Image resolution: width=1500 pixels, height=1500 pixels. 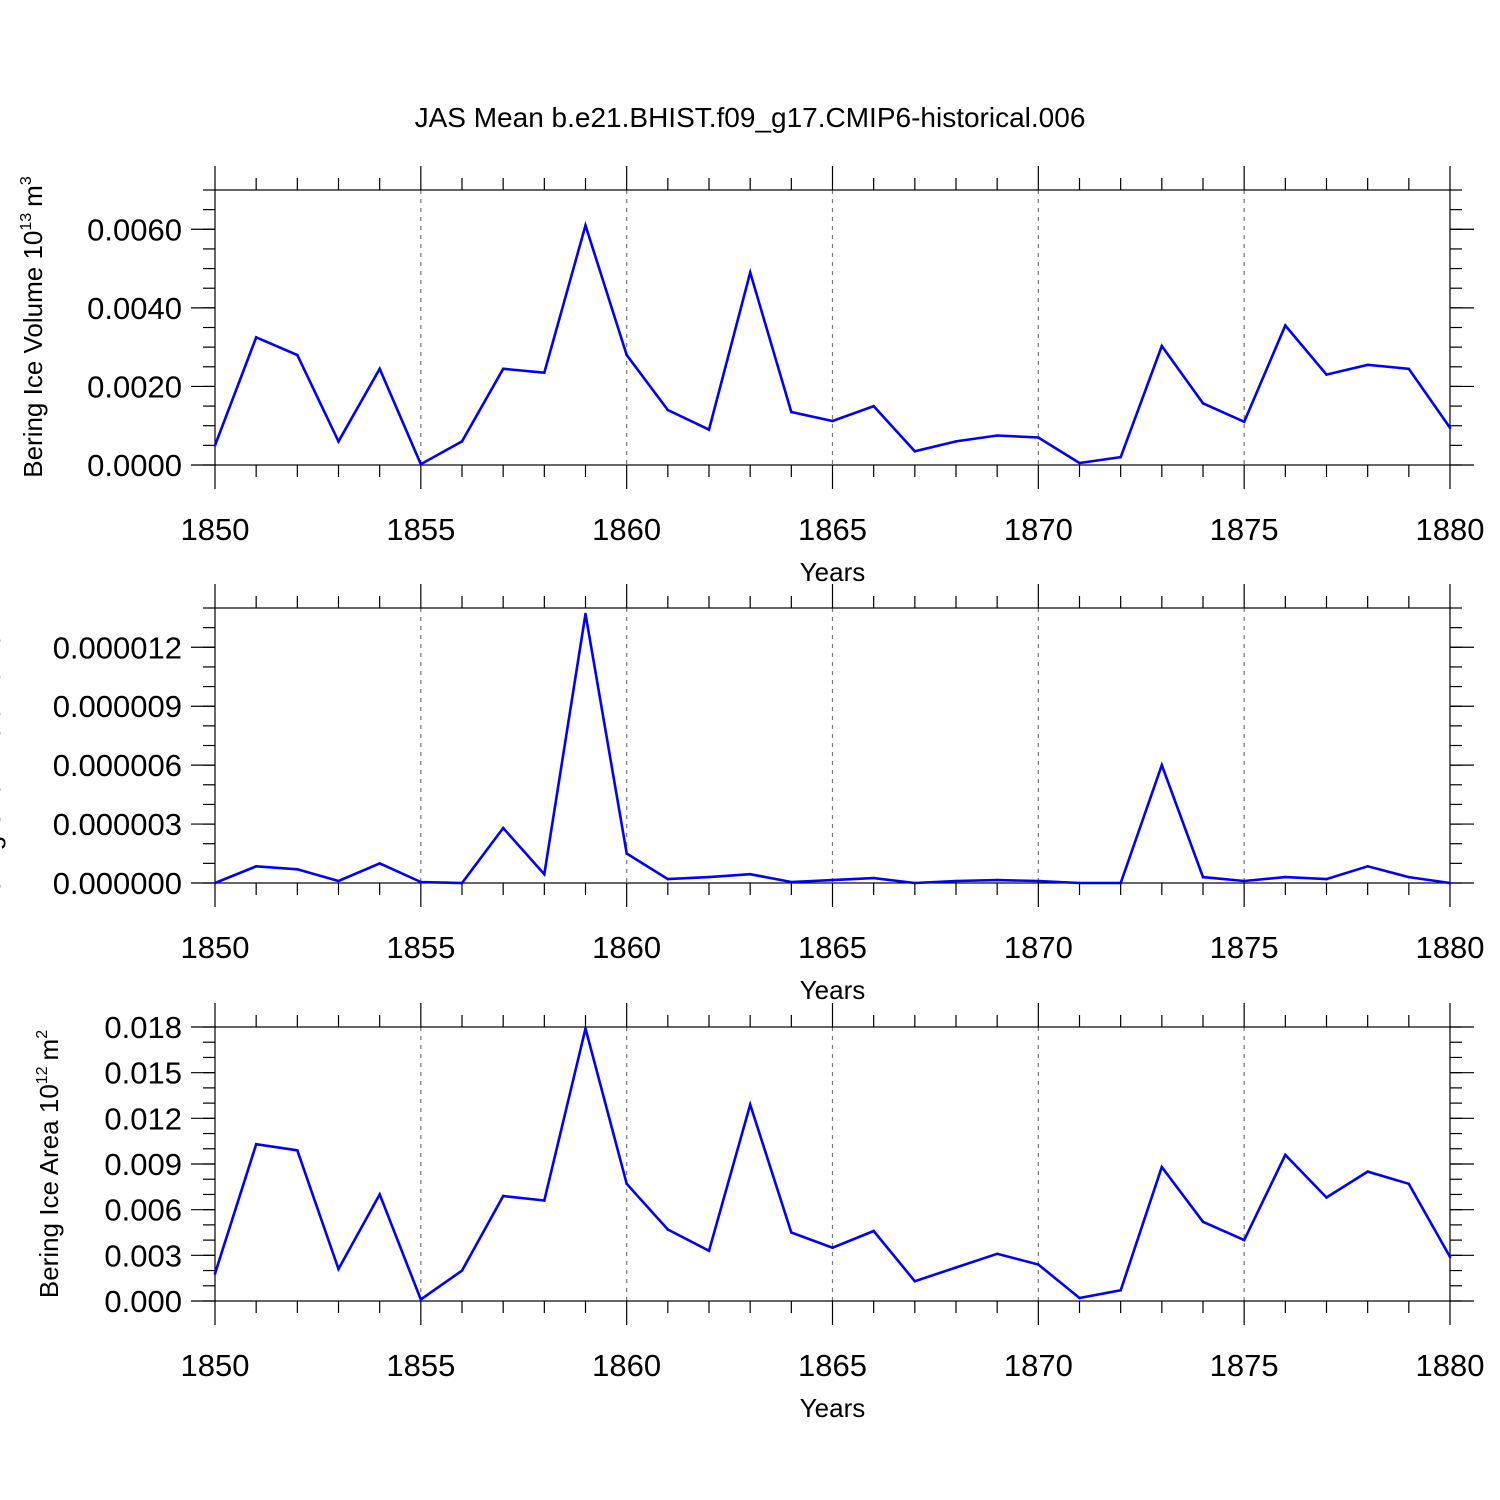 I want to click on y-axis-title: Bering Ice Volume 1013 m3, so click(x=33, y=327).